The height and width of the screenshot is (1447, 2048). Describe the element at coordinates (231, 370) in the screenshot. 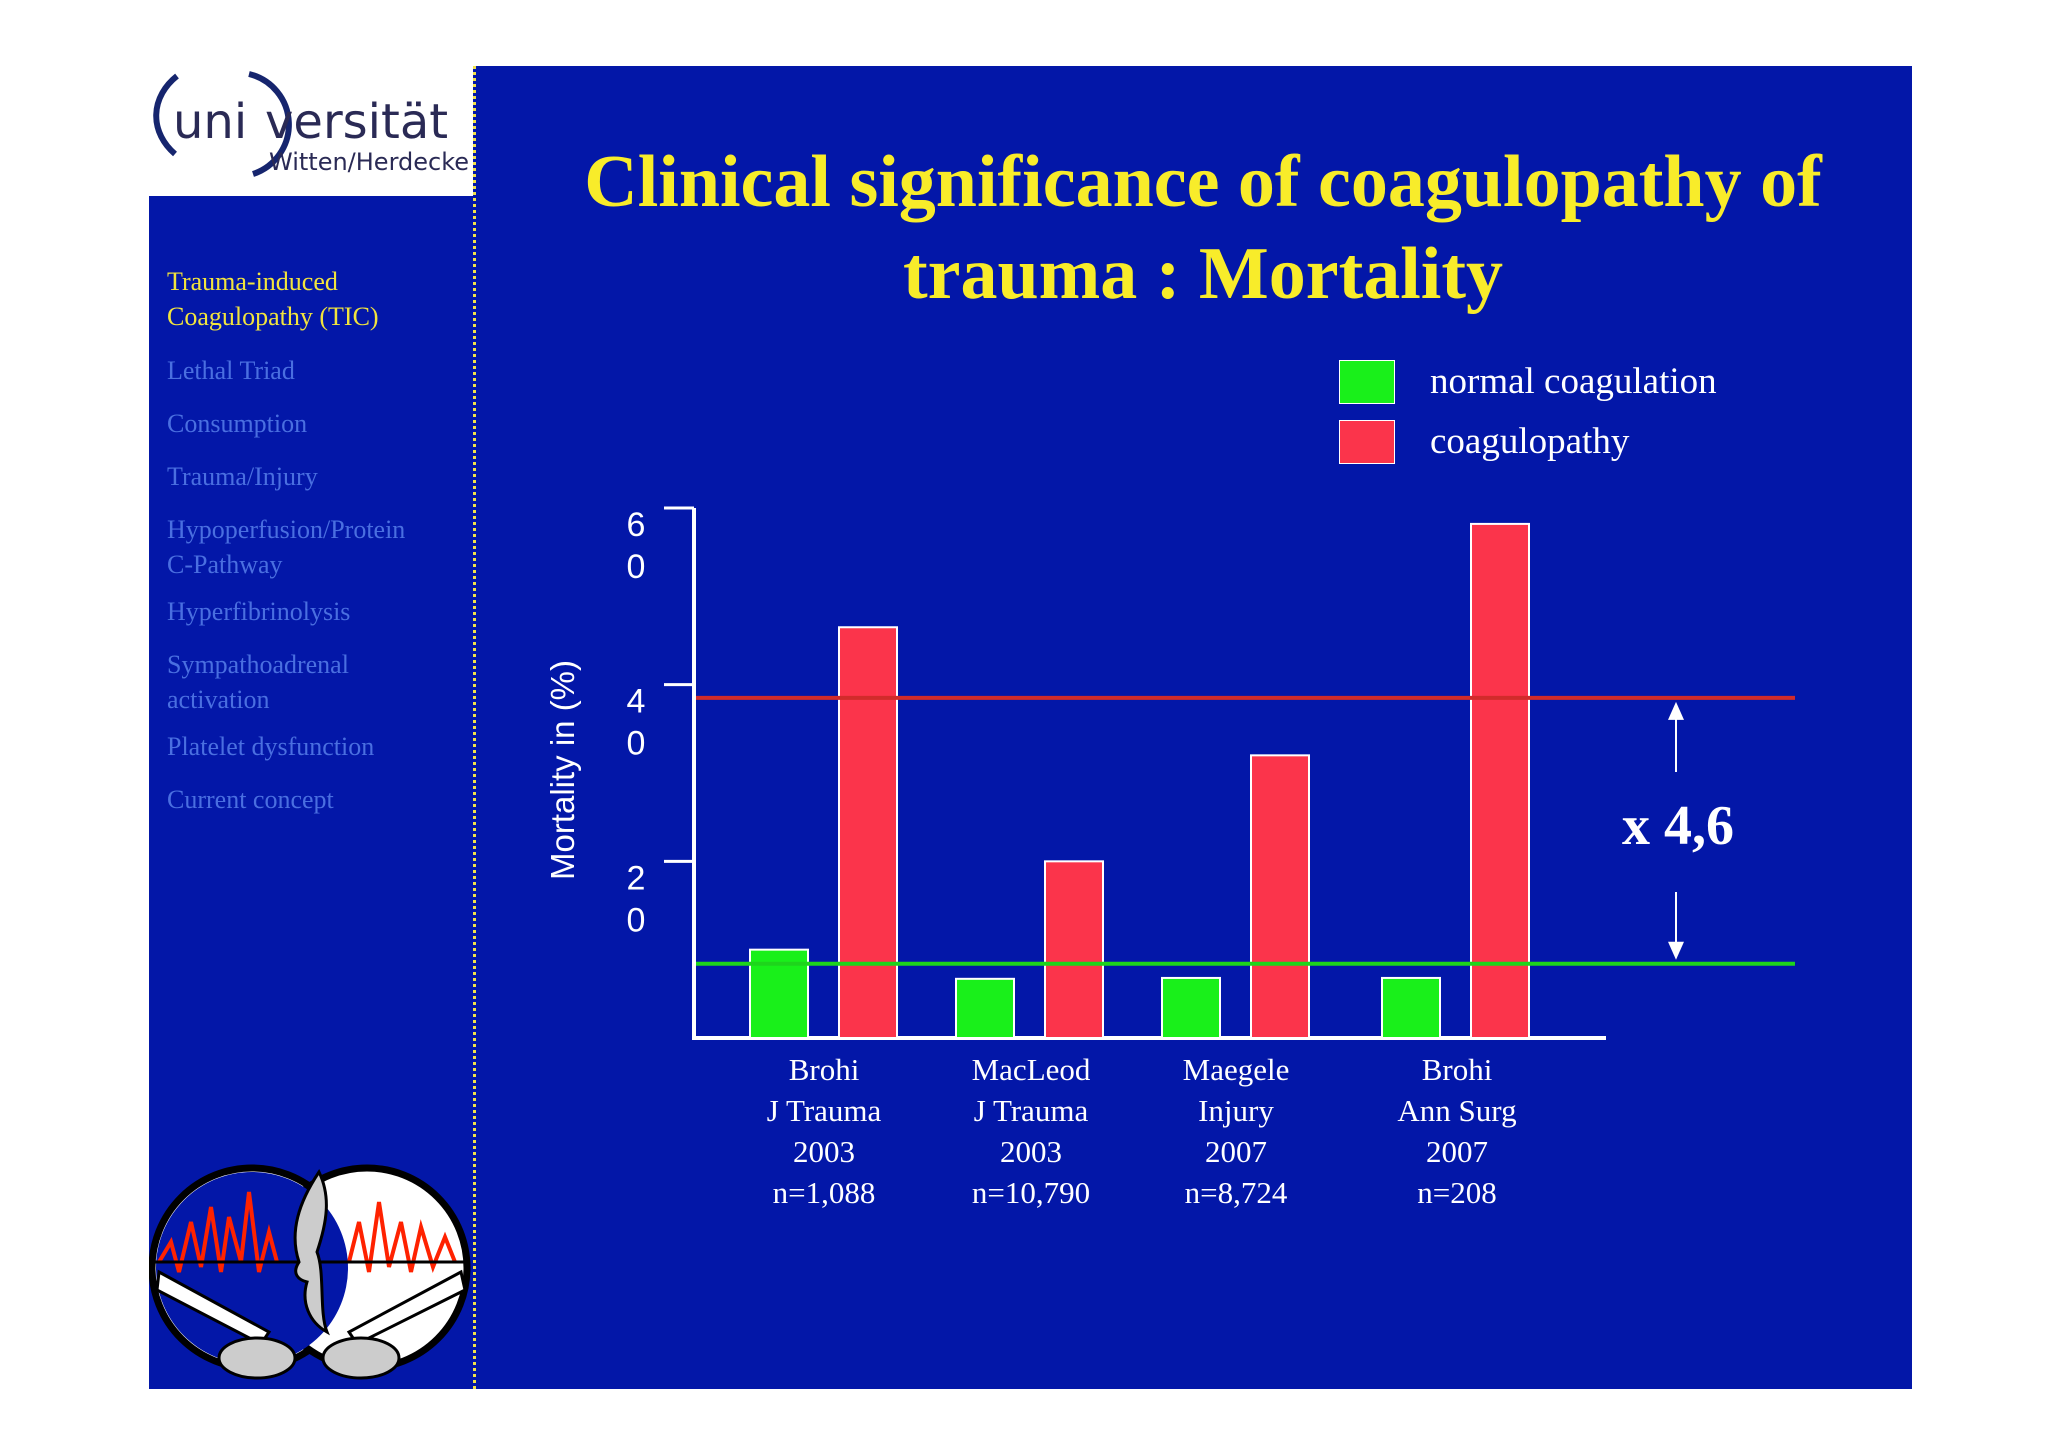

I see `sidebar-item-label: Lethal Triad` at that location.